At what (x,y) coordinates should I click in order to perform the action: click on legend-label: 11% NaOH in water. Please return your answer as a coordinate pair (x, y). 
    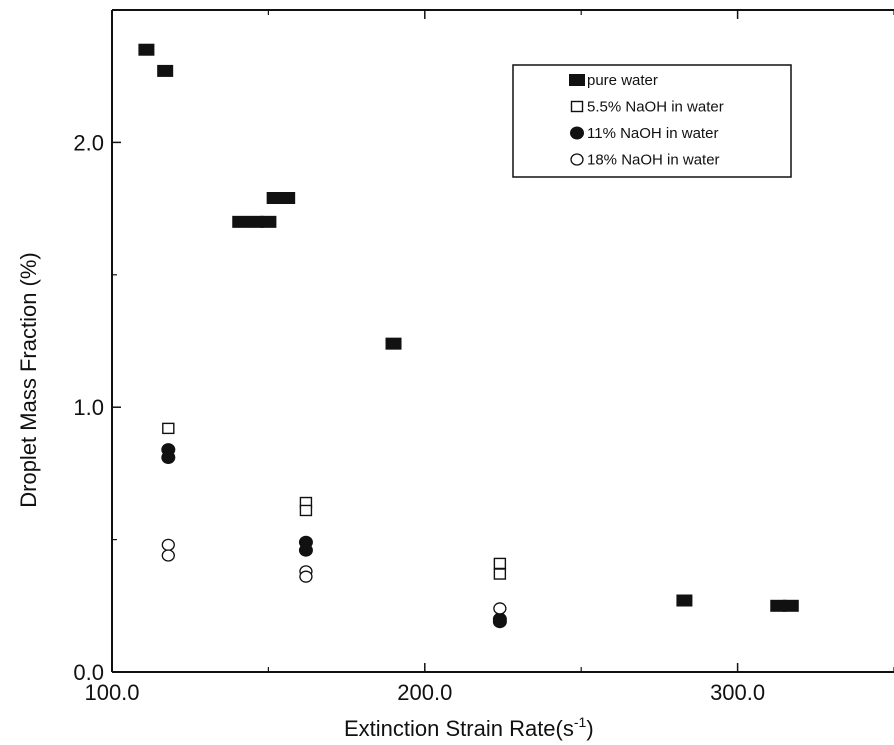
    Looking at the image, I should click on (652, 133).